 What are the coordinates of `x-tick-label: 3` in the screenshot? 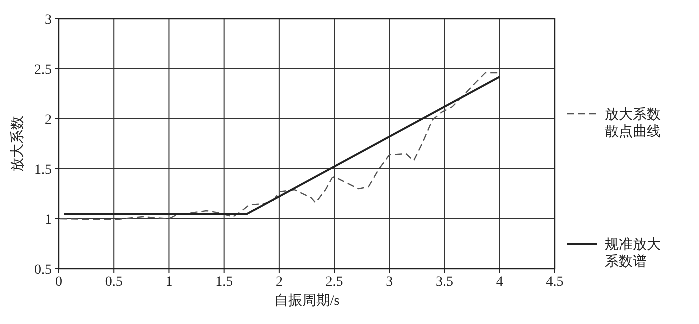 It's located at (390, 282).